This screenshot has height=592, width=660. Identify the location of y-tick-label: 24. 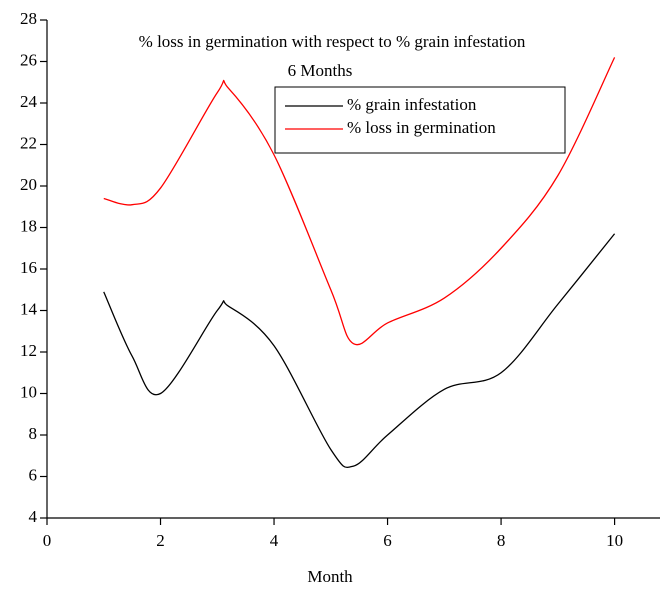
(29, 101).